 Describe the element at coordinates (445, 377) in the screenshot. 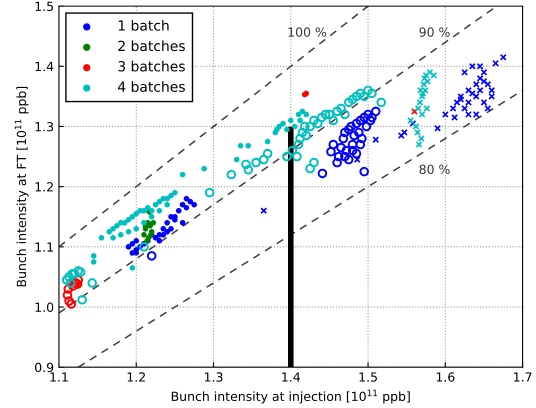

I see `x-tick-label: 1.6` at that location.